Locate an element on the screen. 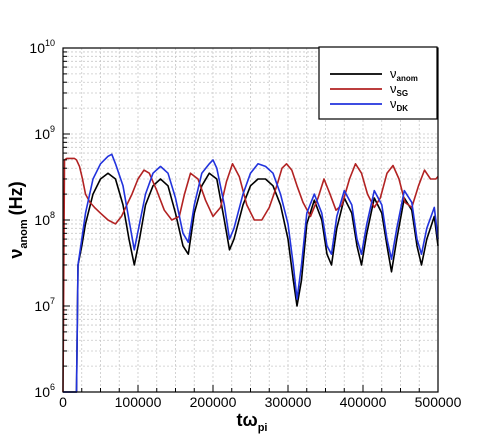 This screenshot has width=495, height=438. x-tick-label: 300000 is located at coordinates (288, 402).